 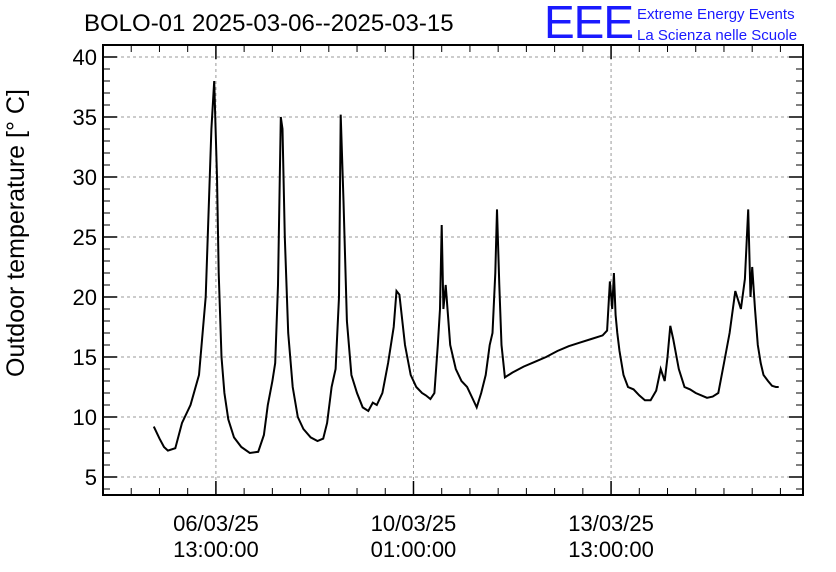 I want to click on x-tick-label-time: 01:00:00, so click(x=414, y=549).